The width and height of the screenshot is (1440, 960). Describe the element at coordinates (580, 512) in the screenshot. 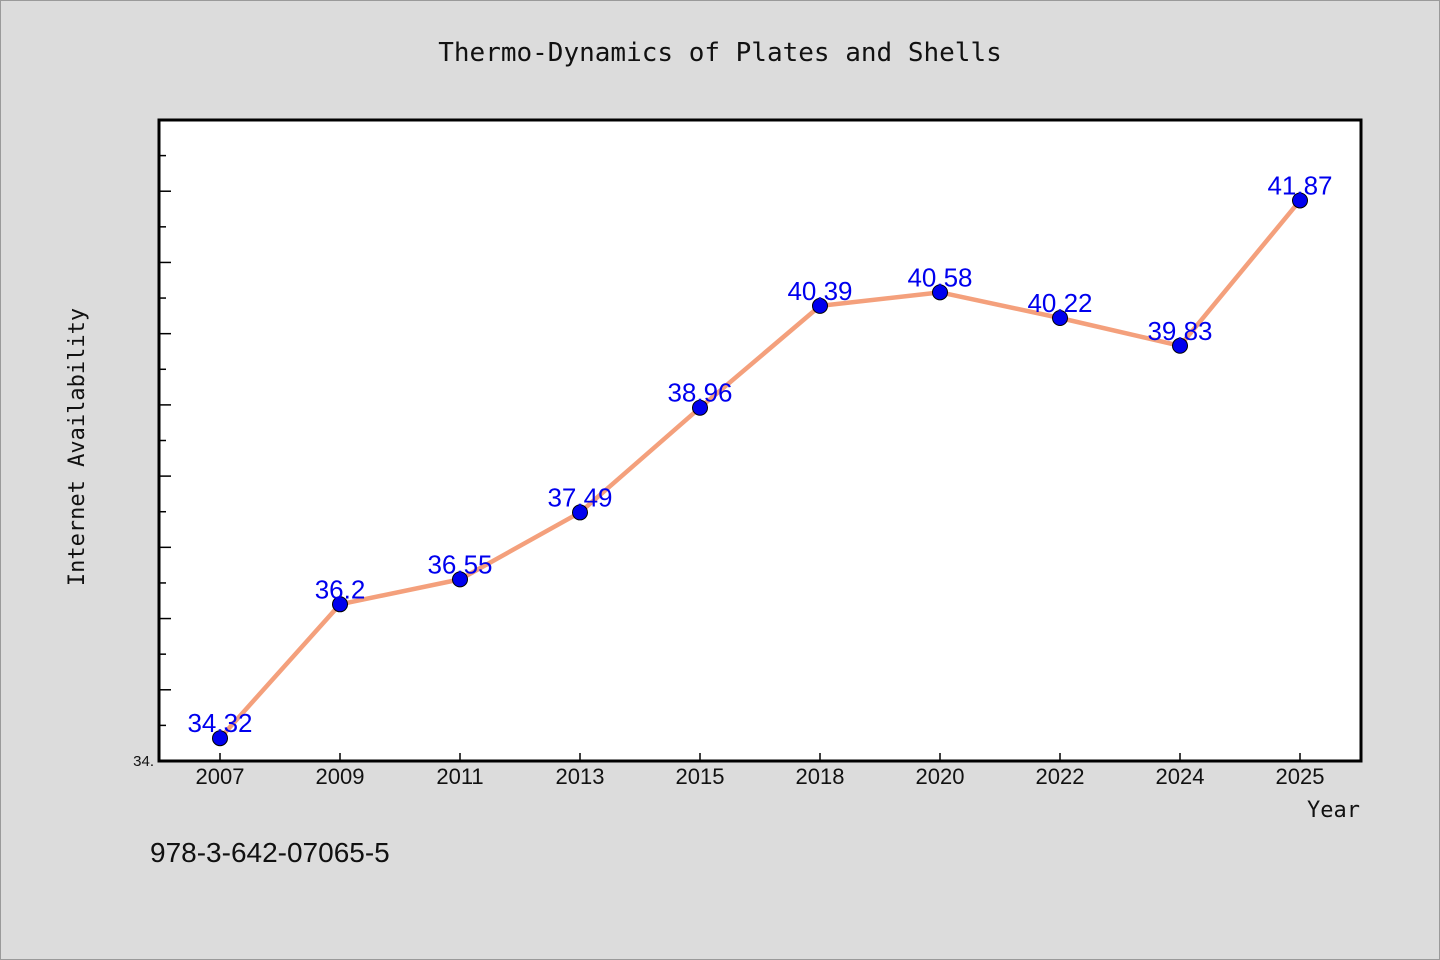

I see `data-point-2013` at that location.